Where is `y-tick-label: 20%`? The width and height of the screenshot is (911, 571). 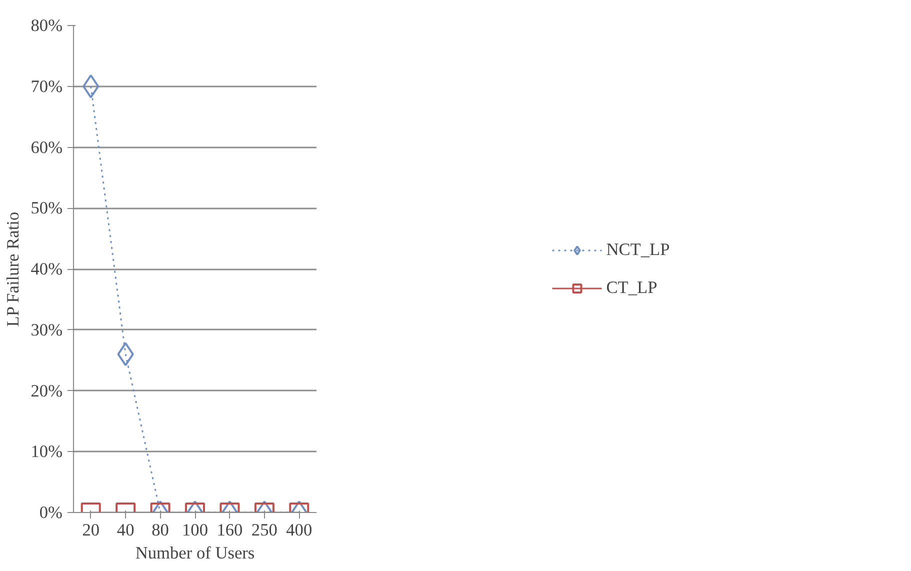 y-tick-label: 20% is located at coordinates (46, 390).